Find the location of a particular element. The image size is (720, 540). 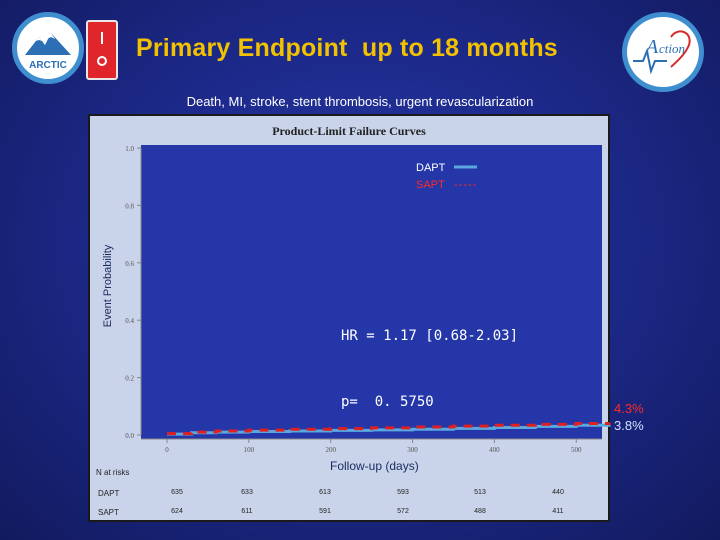

y-axis-label: Event Probability is located at coordinates (108, 286).